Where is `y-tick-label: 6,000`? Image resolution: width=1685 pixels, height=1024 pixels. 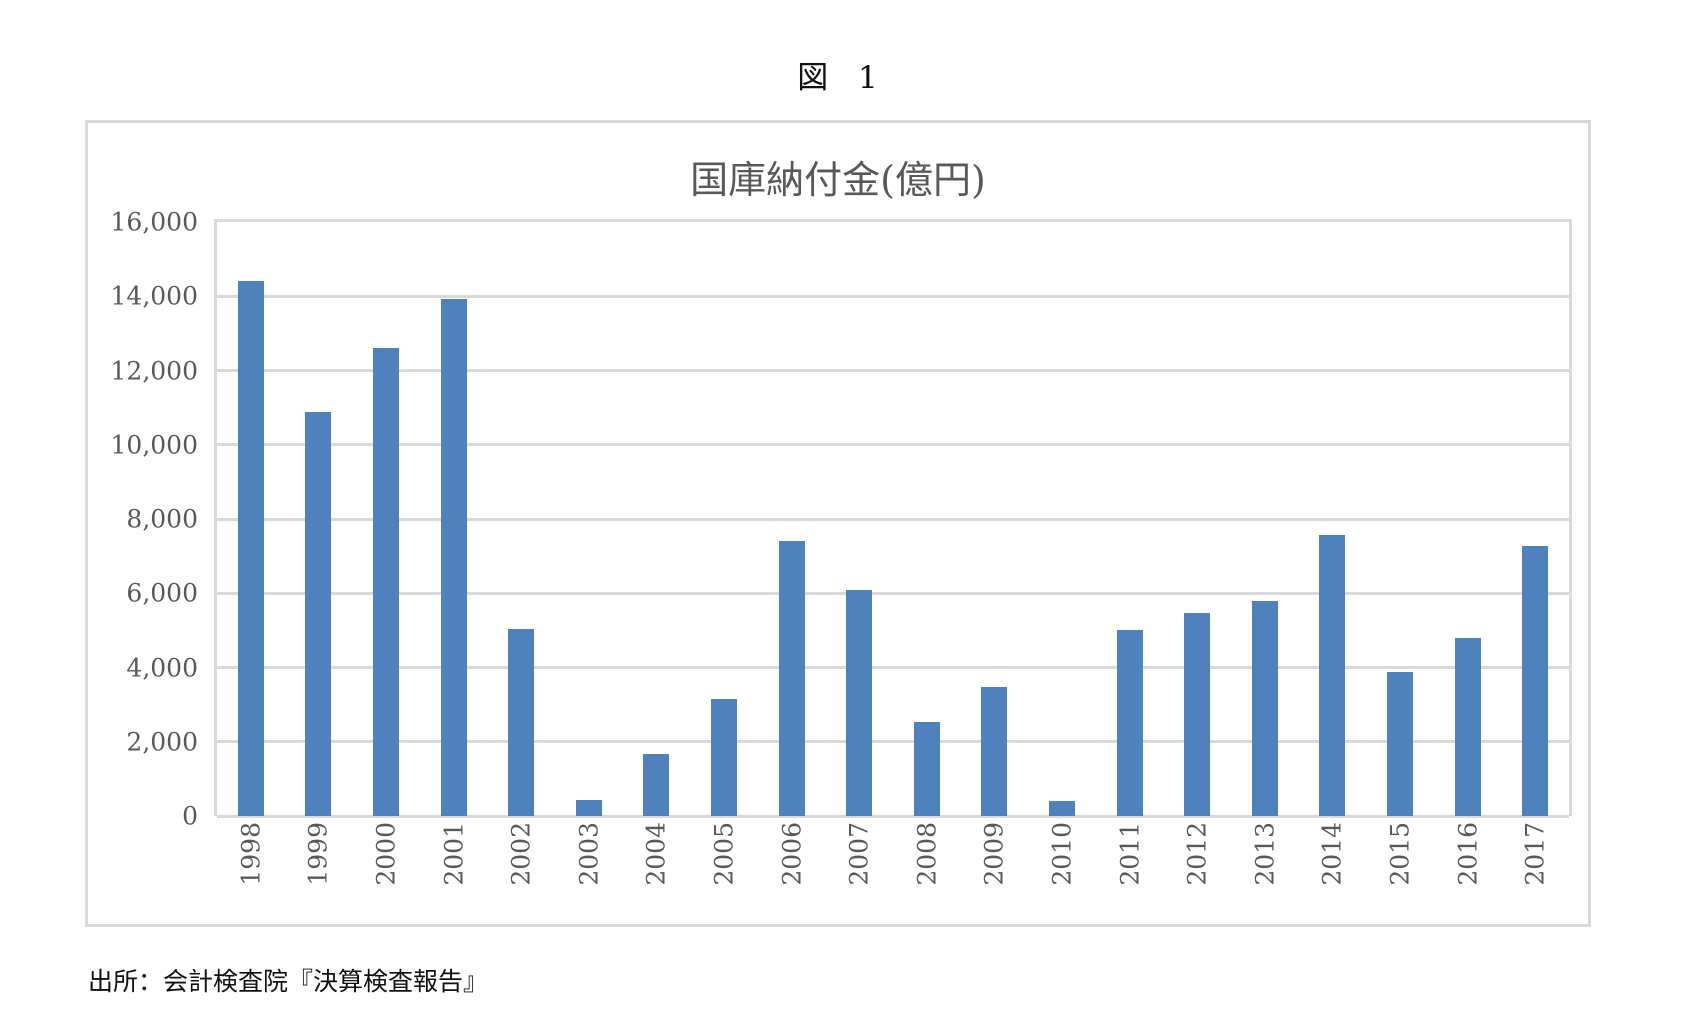 y-tick-label: 6,000 is located at coordinates (162, 593).